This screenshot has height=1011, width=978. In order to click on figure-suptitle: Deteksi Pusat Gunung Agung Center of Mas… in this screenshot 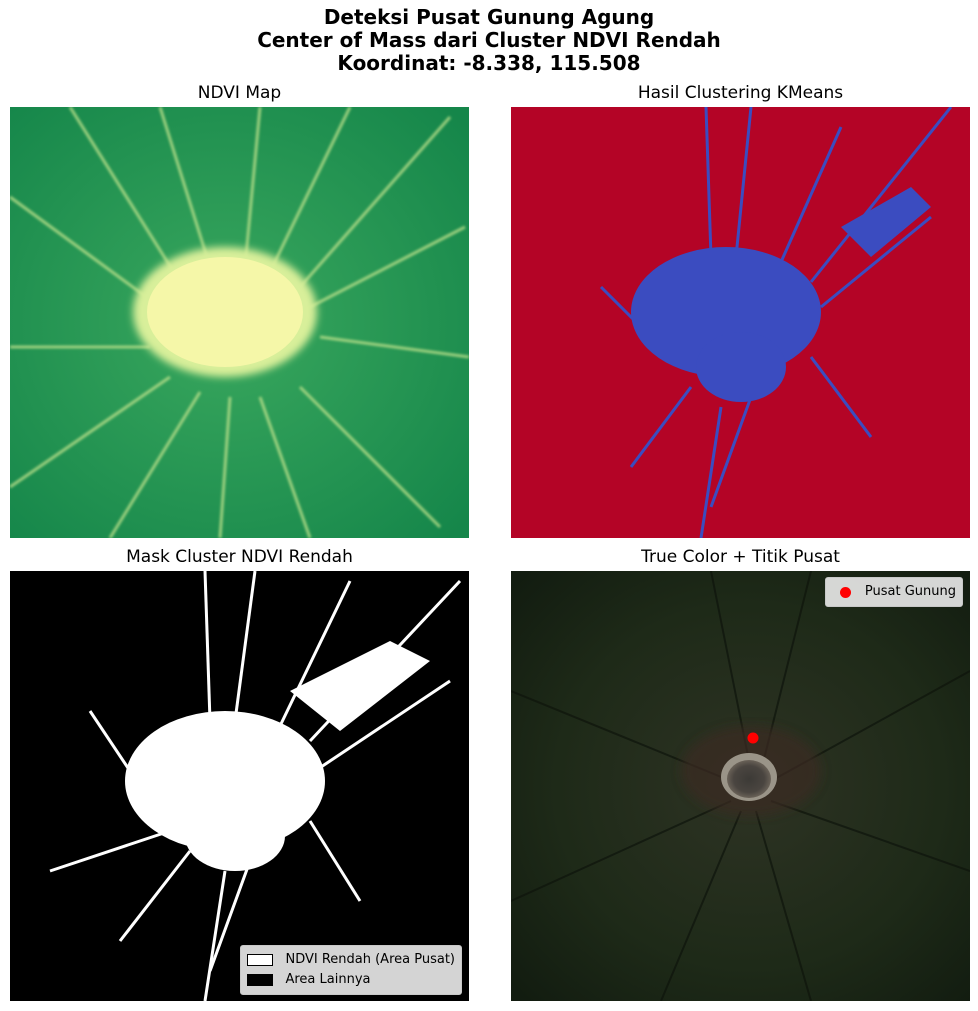, I will do `click(489, 40)`.